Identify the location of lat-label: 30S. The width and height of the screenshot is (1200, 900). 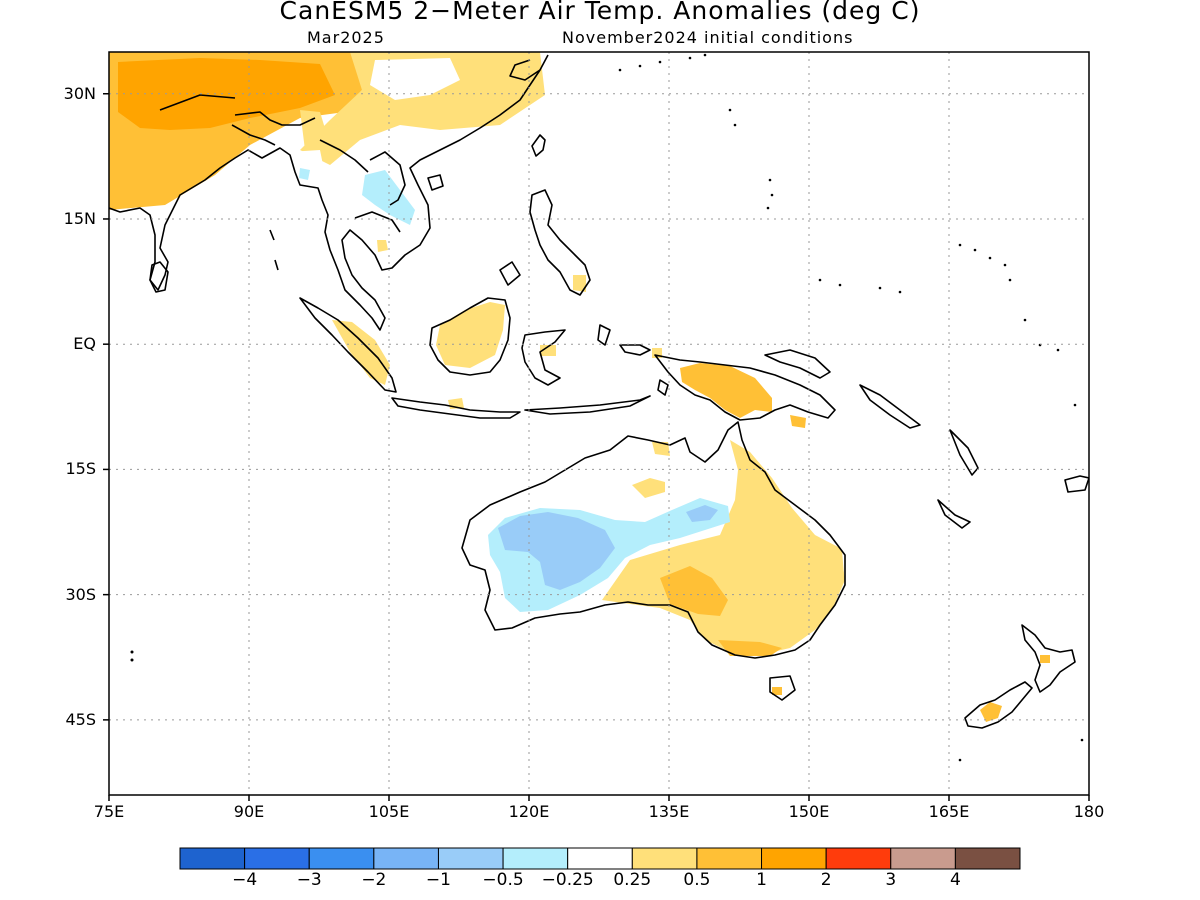
(80, 594).